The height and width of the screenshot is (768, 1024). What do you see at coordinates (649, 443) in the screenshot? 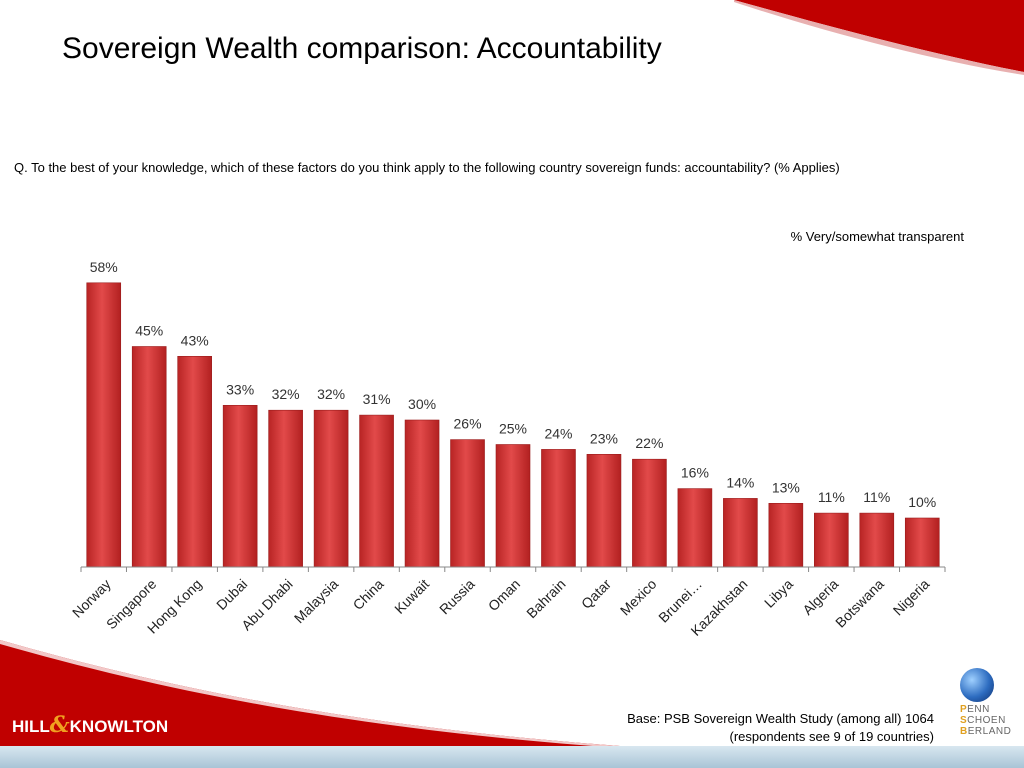
I see `data-label: 22%` at bounding box center [649, 443].